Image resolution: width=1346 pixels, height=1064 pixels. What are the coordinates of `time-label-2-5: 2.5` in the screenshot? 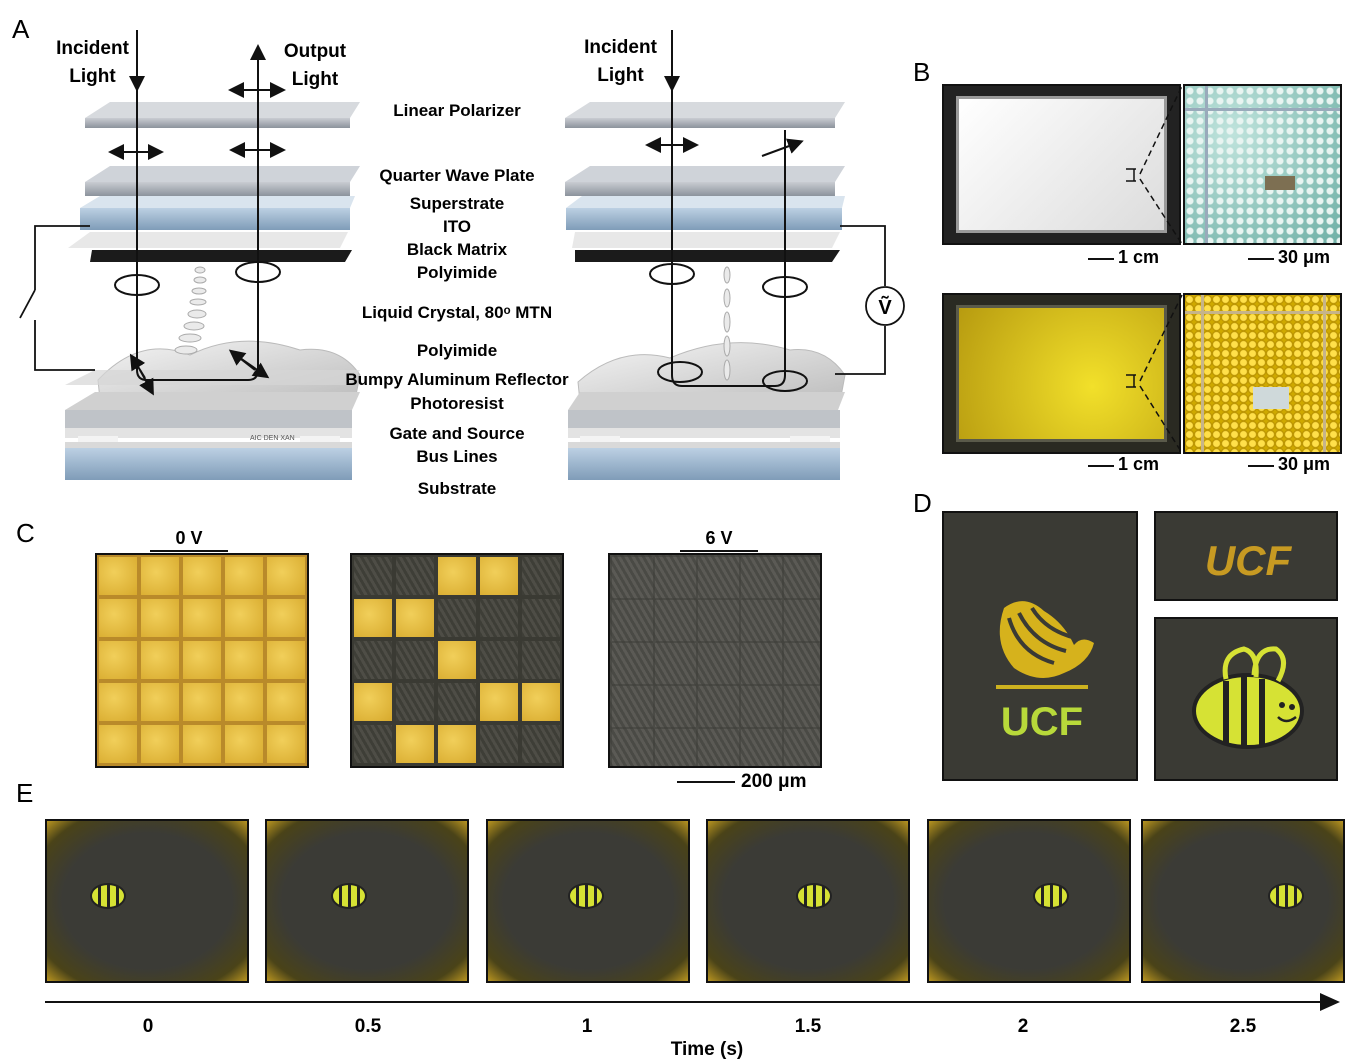 It's located at (1243, 1026).